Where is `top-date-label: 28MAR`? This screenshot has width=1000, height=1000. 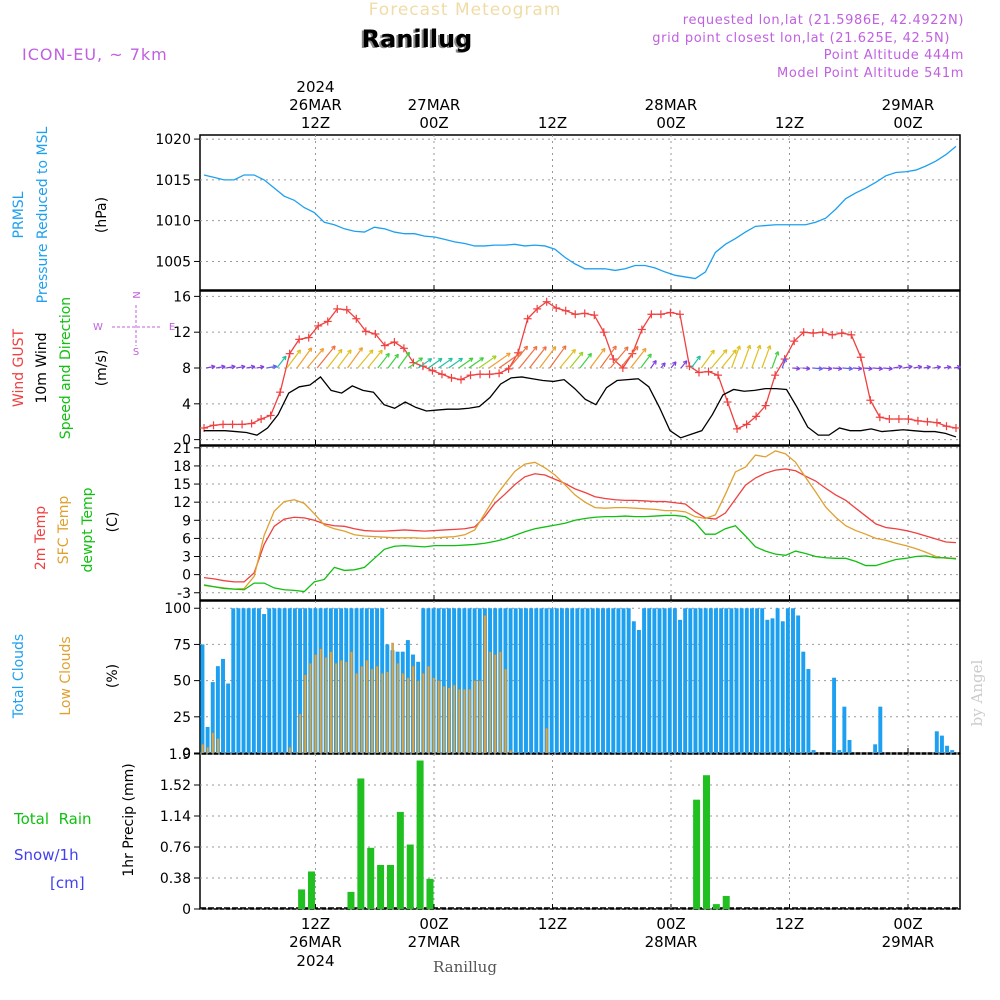 top-date-label: 28MAR is located at coordinates (671, 105).